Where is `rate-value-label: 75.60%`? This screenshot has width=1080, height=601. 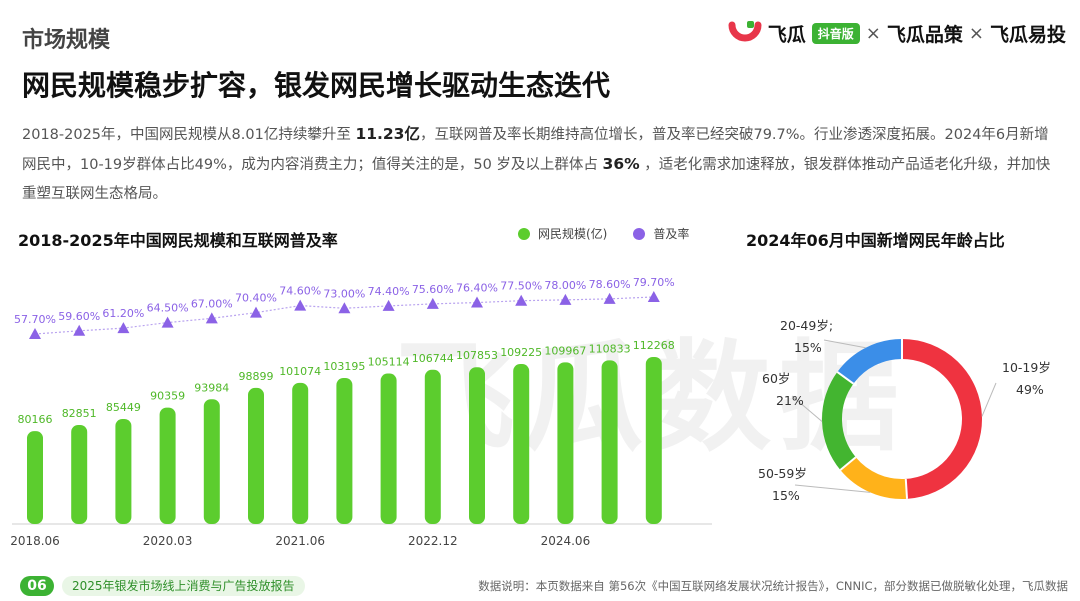 rate-value-label: 75.60% is located at coordinates (433, 289).